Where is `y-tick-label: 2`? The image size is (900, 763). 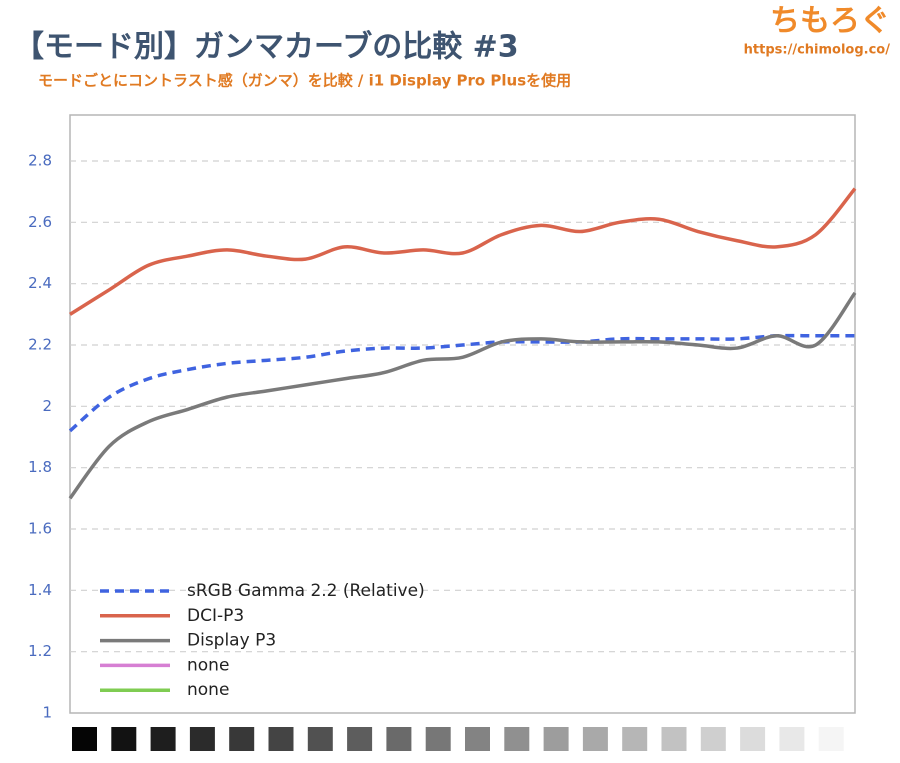
y-tick-label: 2 is located at coordinates (47, 406).